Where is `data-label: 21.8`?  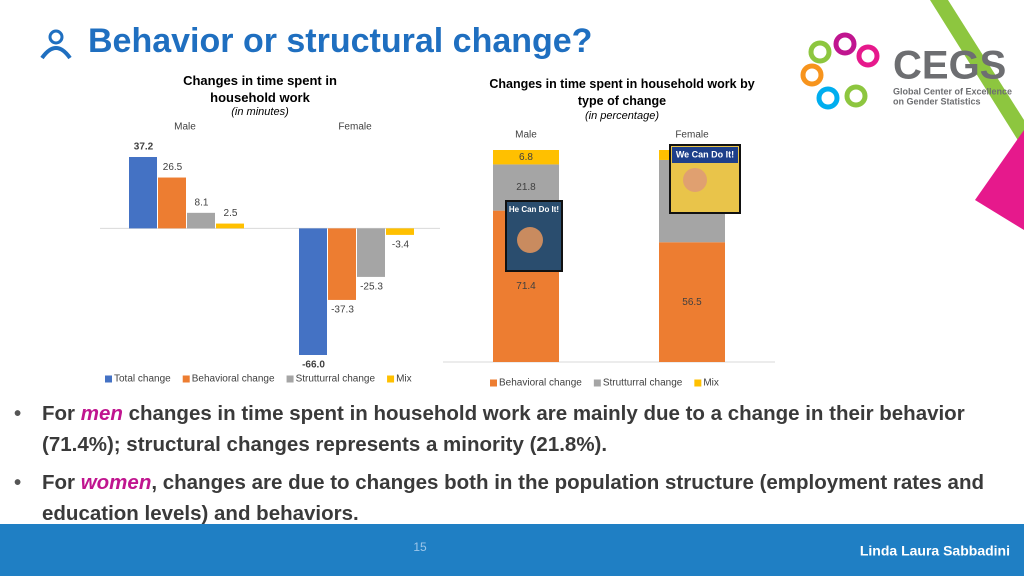
data-label: 21.8 is located at coordinates (526, 187).